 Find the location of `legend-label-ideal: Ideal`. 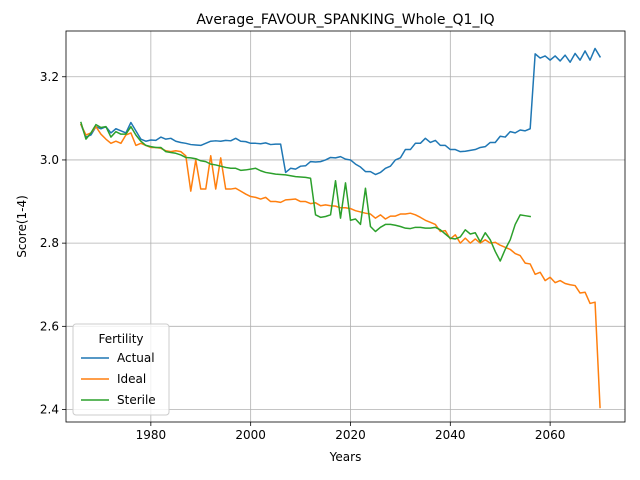

legend-label-ideal: Ideal is located at coordinates (131, 379).